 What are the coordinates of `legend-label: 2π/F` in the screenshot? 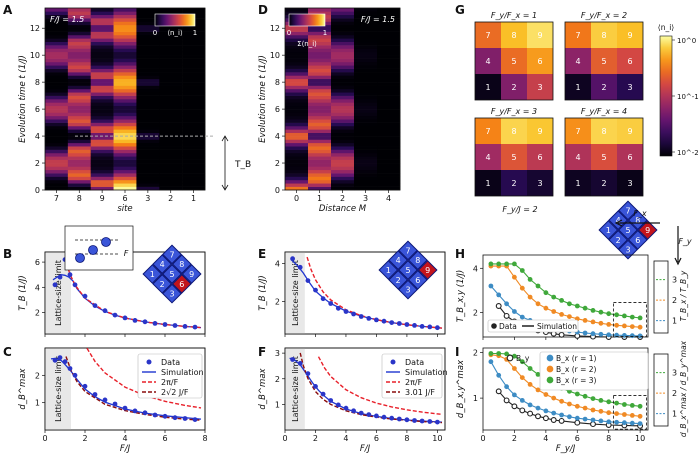 It's located at (170, 382).